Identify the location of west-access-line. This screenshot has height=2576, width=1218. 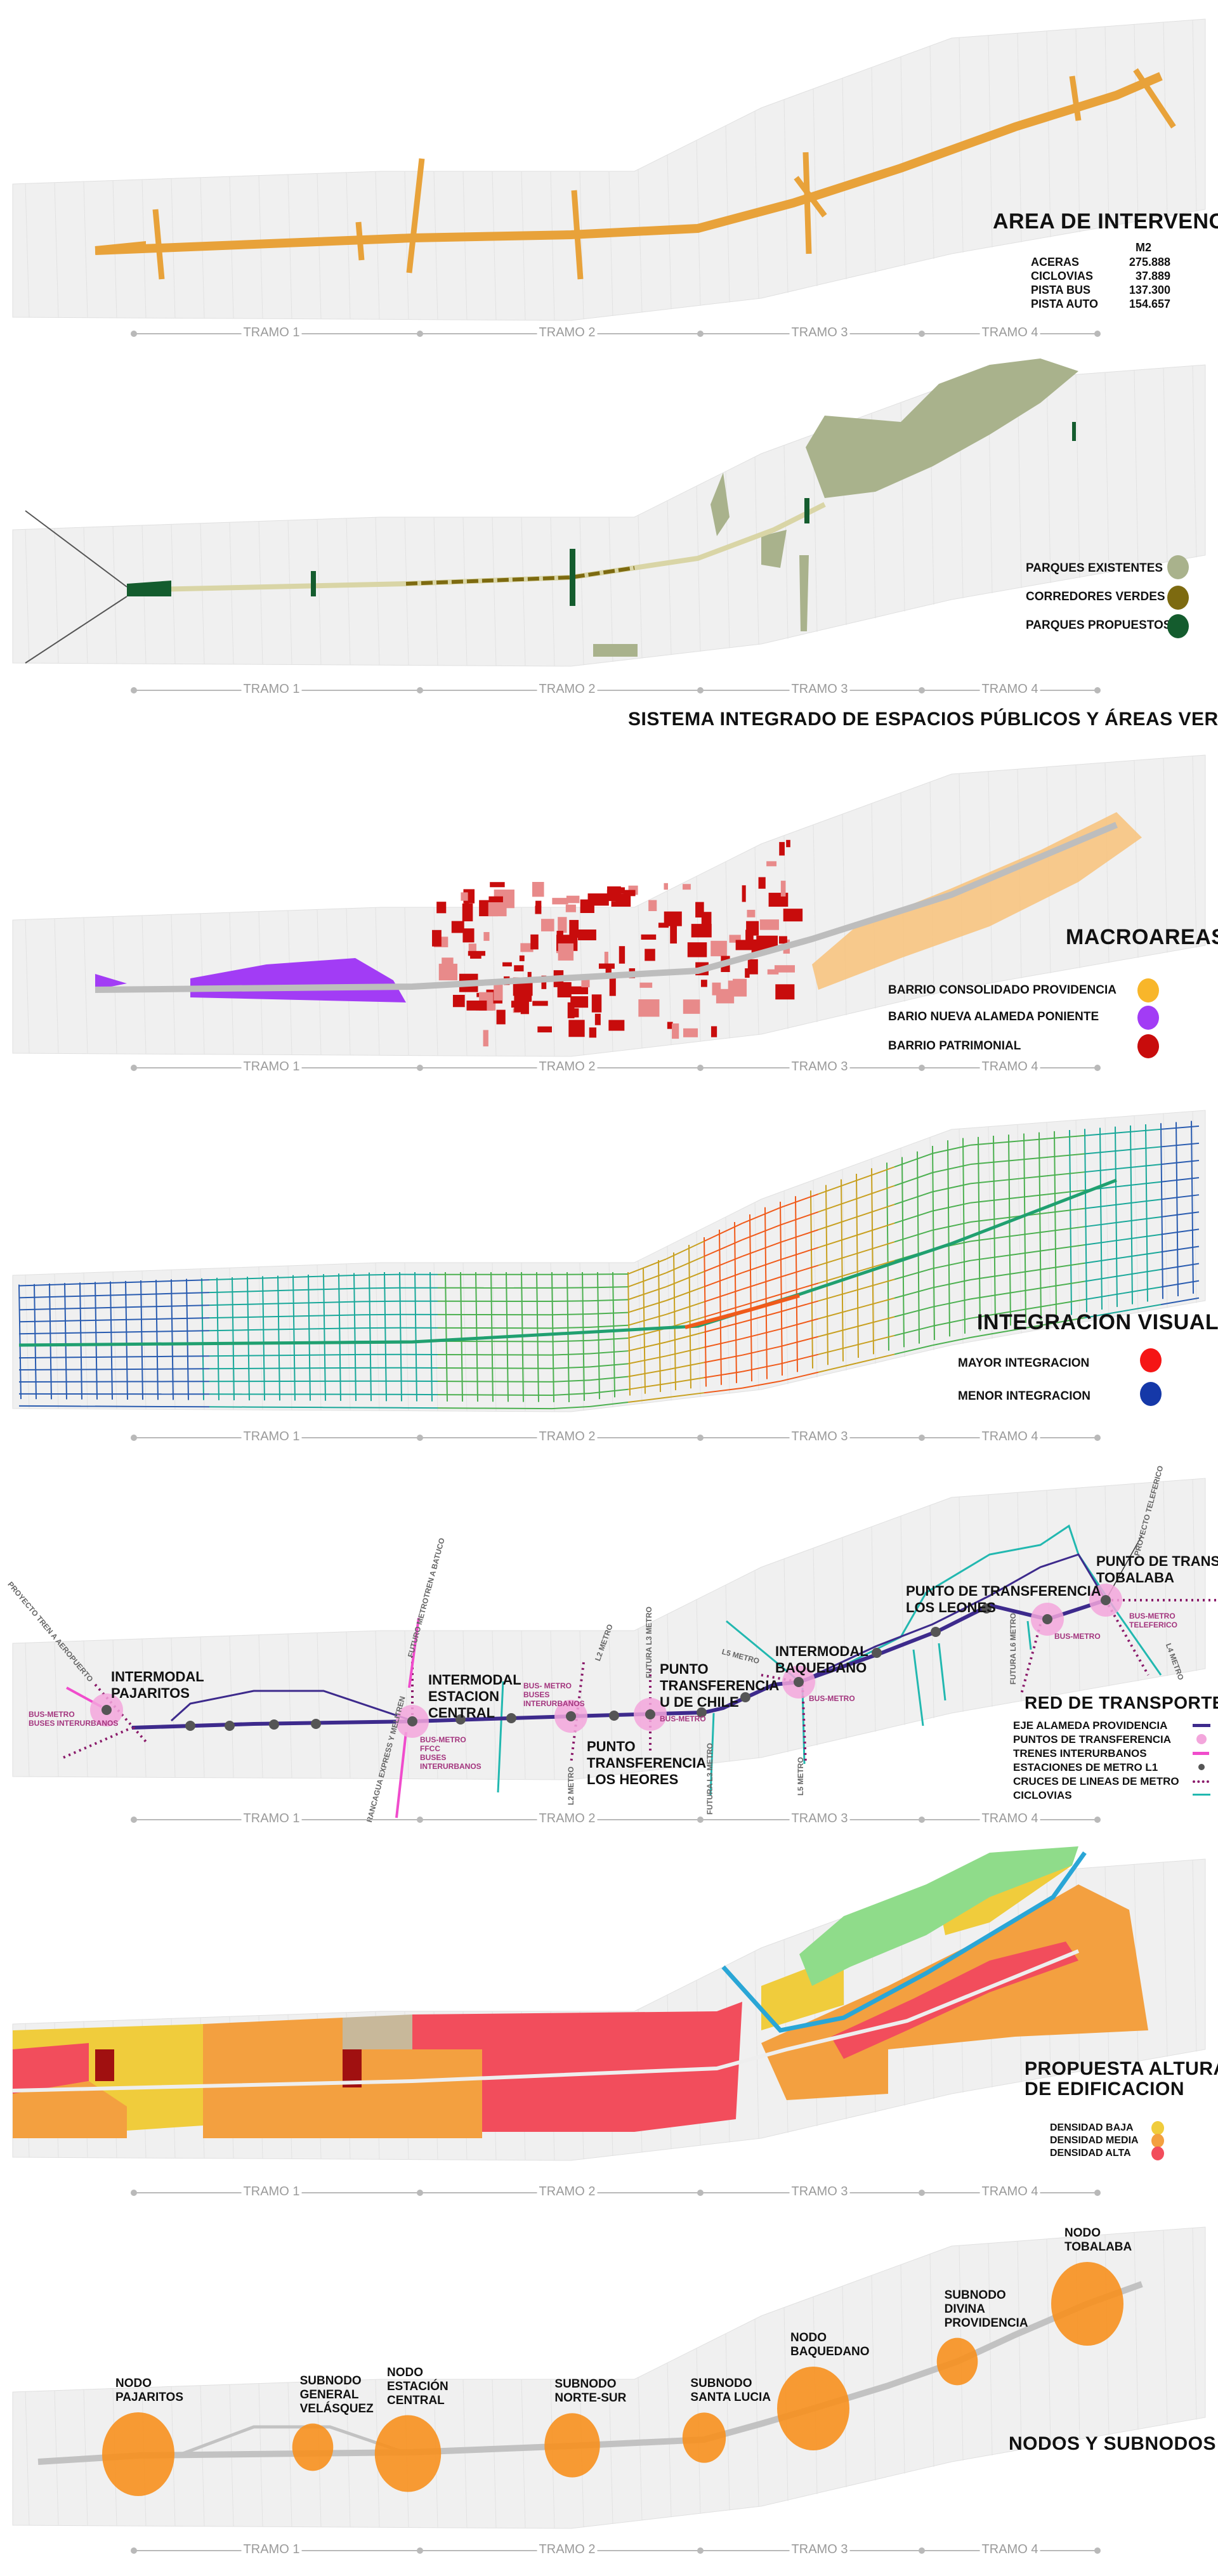
(77, 630).